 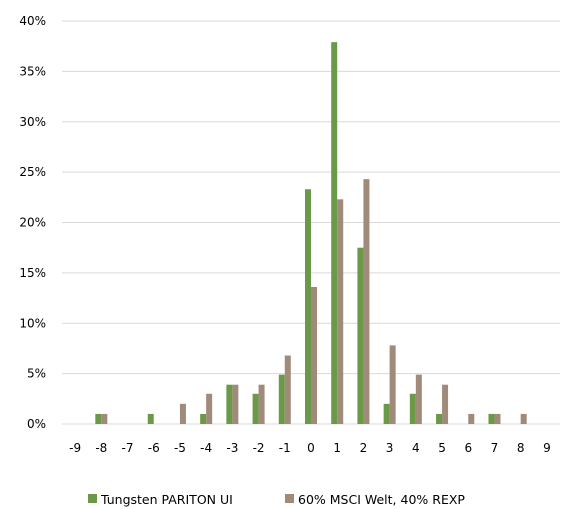 I want to click on y-tick-label: 30%, so click(x=32, y=122).